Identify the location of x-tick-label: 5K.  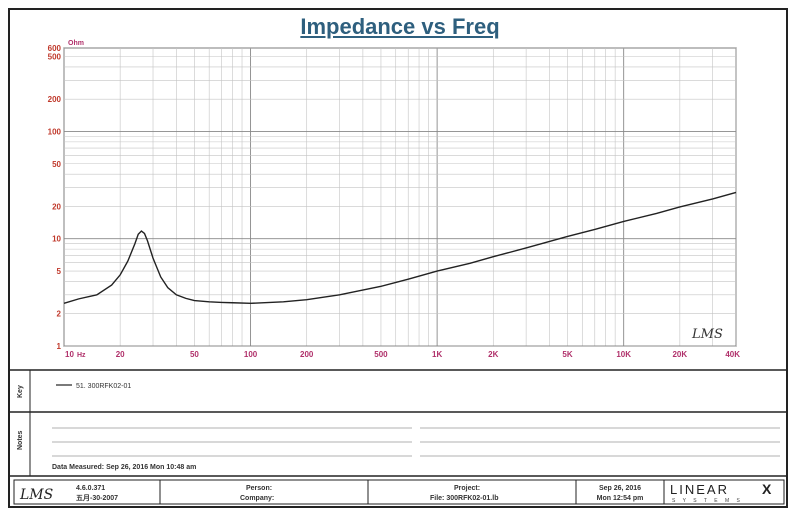
(567, 354).